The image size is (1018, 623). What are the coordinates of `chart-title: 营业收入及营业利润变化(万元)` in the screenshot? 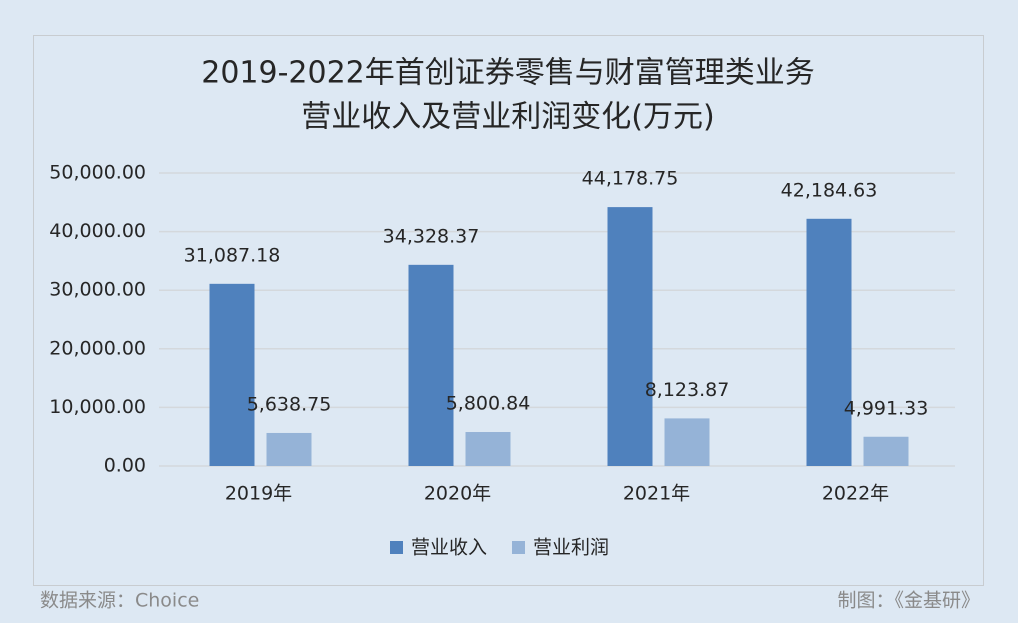 It's located at (507, 117).